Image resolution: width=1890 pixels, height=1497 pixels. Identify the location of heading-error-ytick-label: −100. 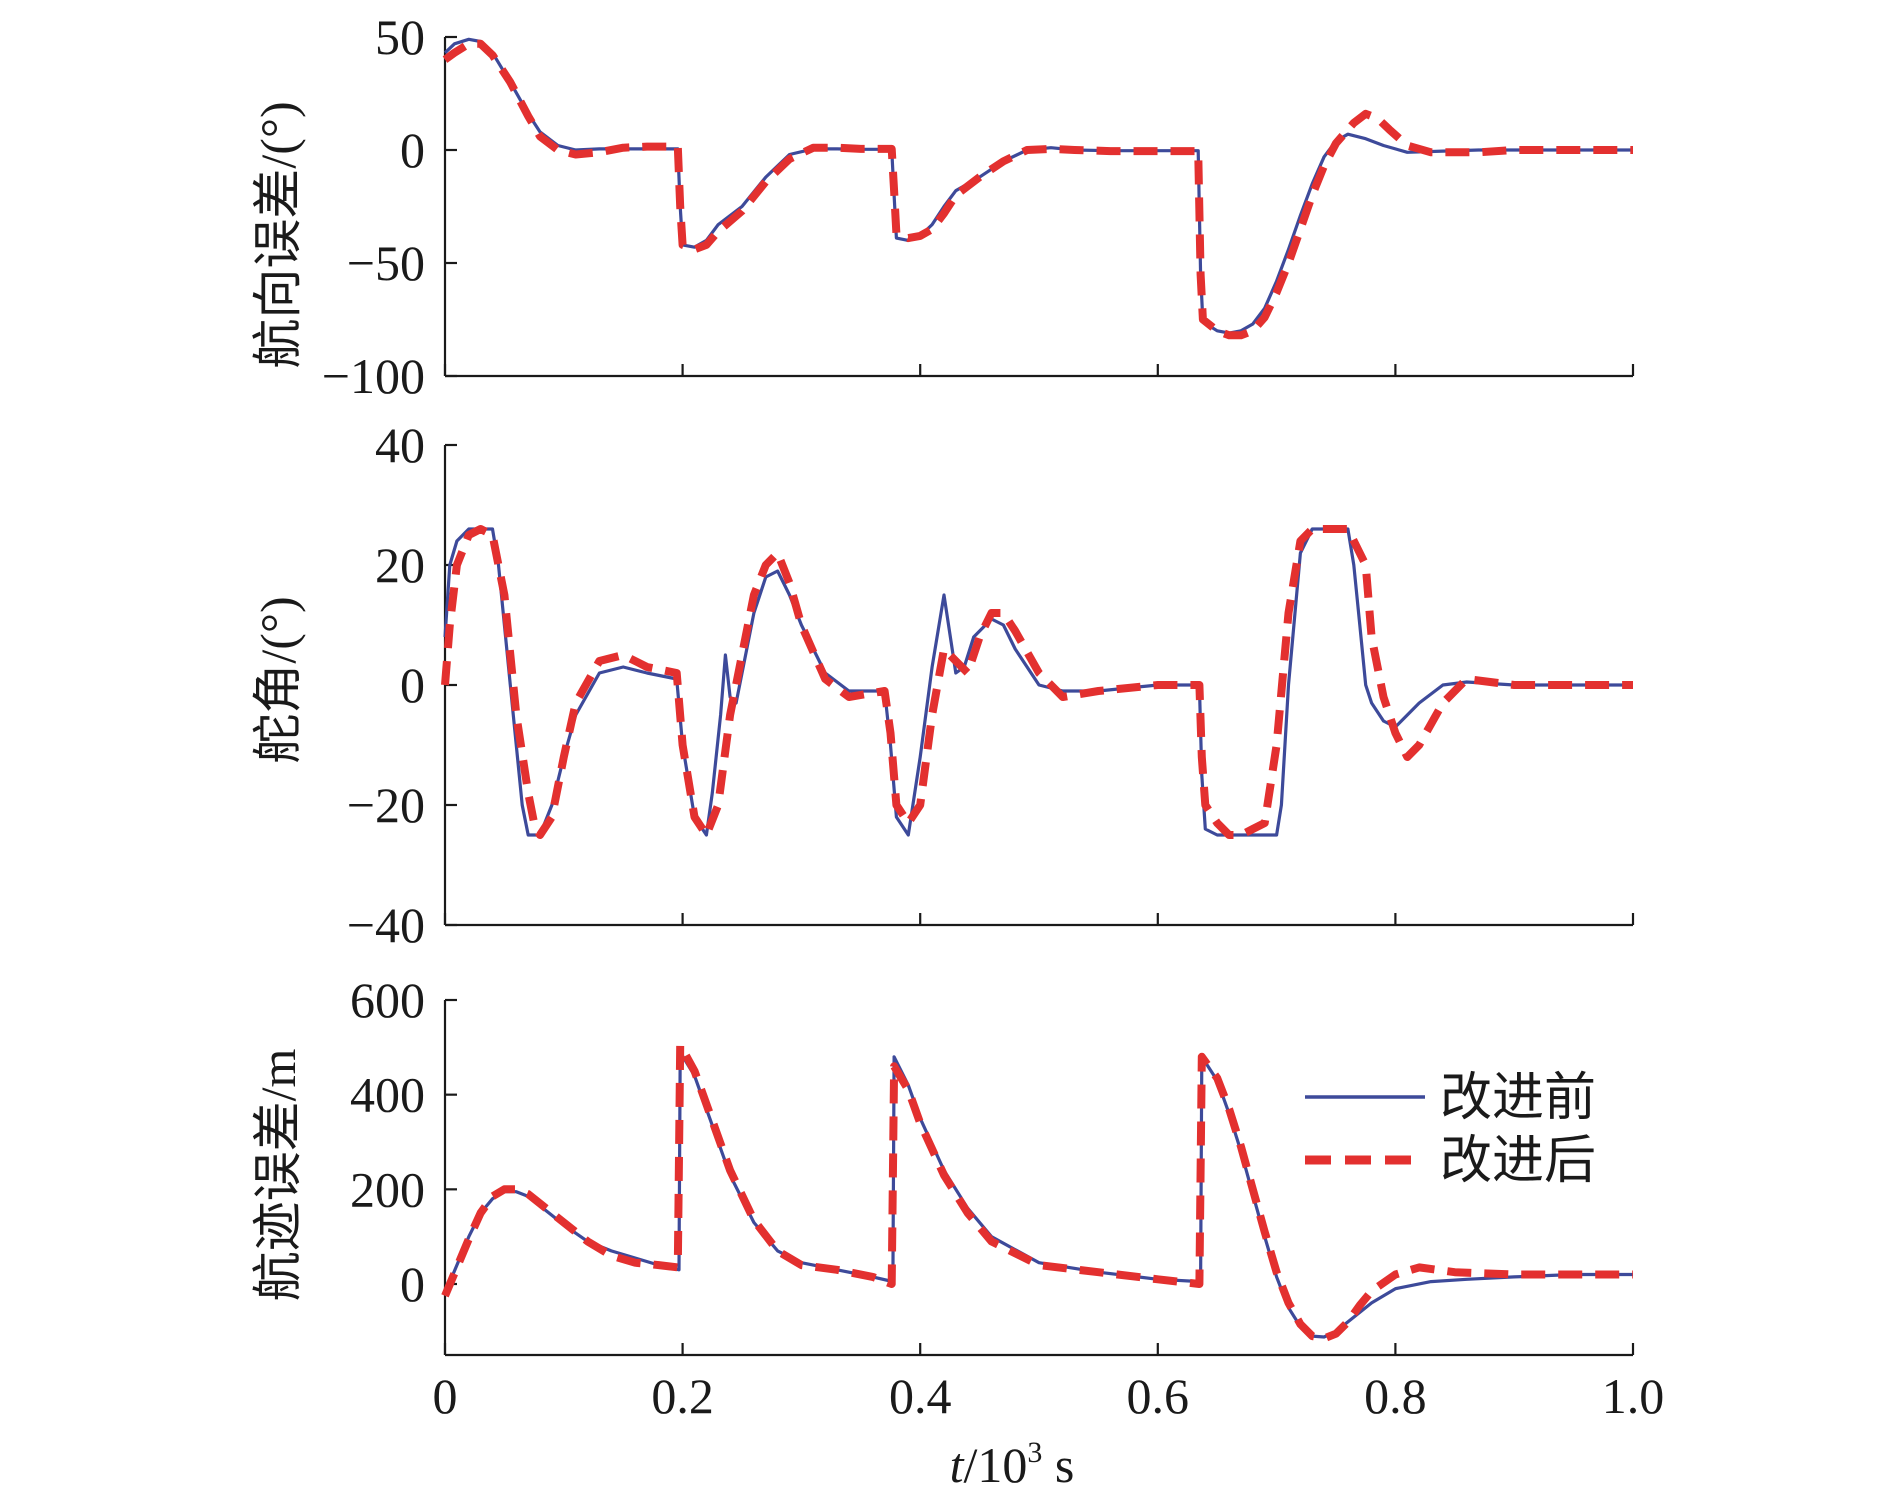
(373, 376).